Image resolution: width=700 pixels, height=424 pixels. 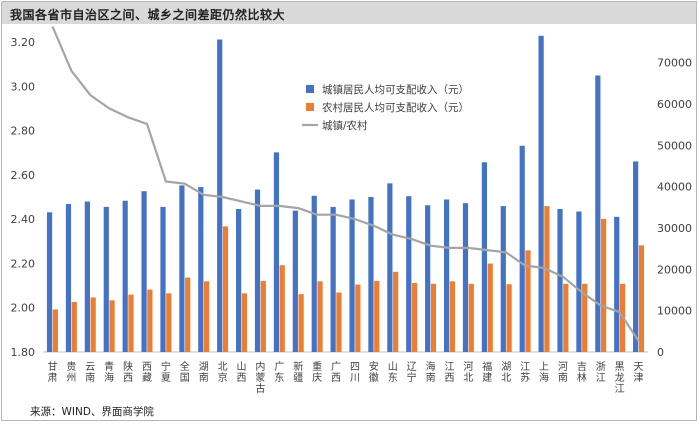 What do you see at coordinates (223, 372) in the screenshot?
I see `x-tick-label: 北京` at bounding box center [223, 372].